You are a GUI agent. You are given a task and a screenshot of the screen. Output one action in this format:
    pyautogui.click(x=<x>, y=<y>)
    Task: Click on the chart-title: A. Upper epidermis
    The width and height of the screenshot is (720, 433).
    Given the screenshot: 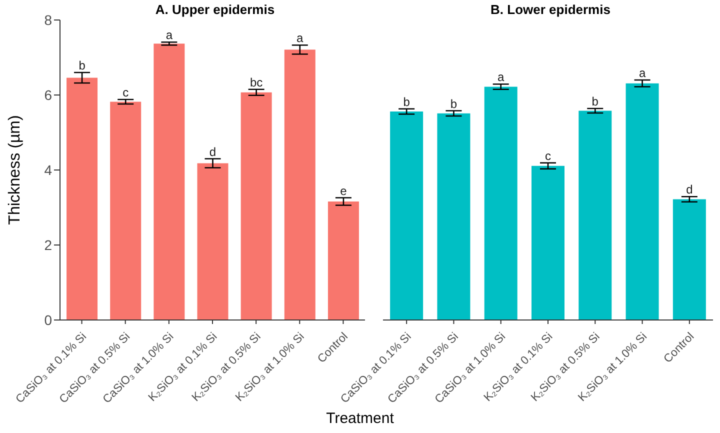 What is the action you would take?
    pyautogui.click(x=215, y=9)
    